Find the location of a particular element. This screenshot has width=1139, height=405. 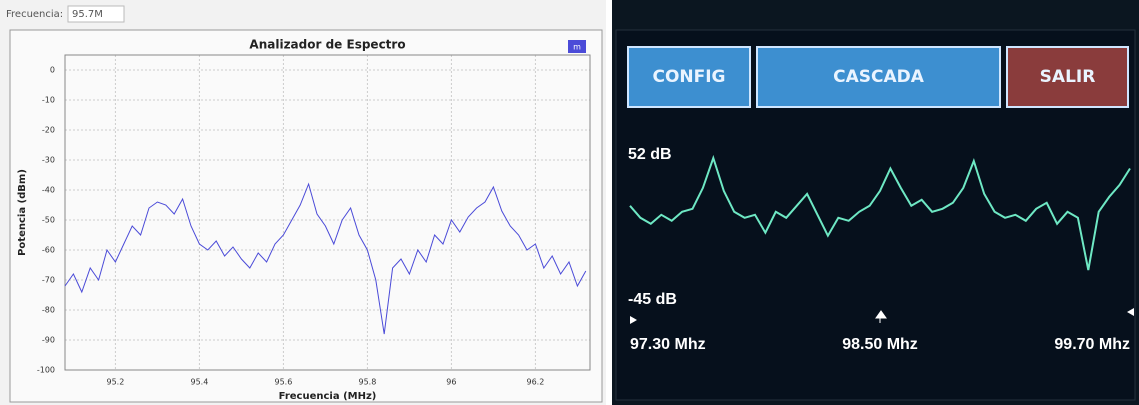

button-label: CASCADA is located at coordinates (879, 77).